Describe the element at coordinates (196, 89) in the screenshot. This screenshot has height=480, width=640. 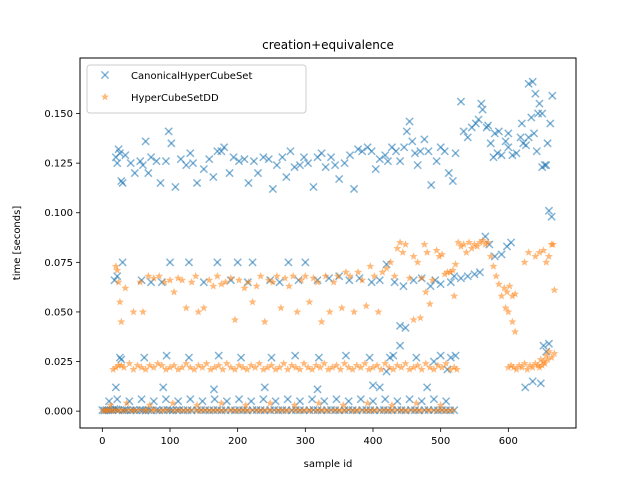
I see `legend-box` at that location.